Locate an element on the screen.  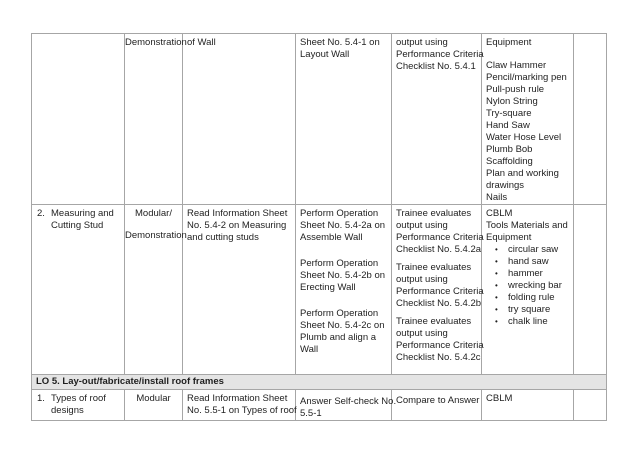
cell-resources: CBLM is located at coordinates (527, 405).